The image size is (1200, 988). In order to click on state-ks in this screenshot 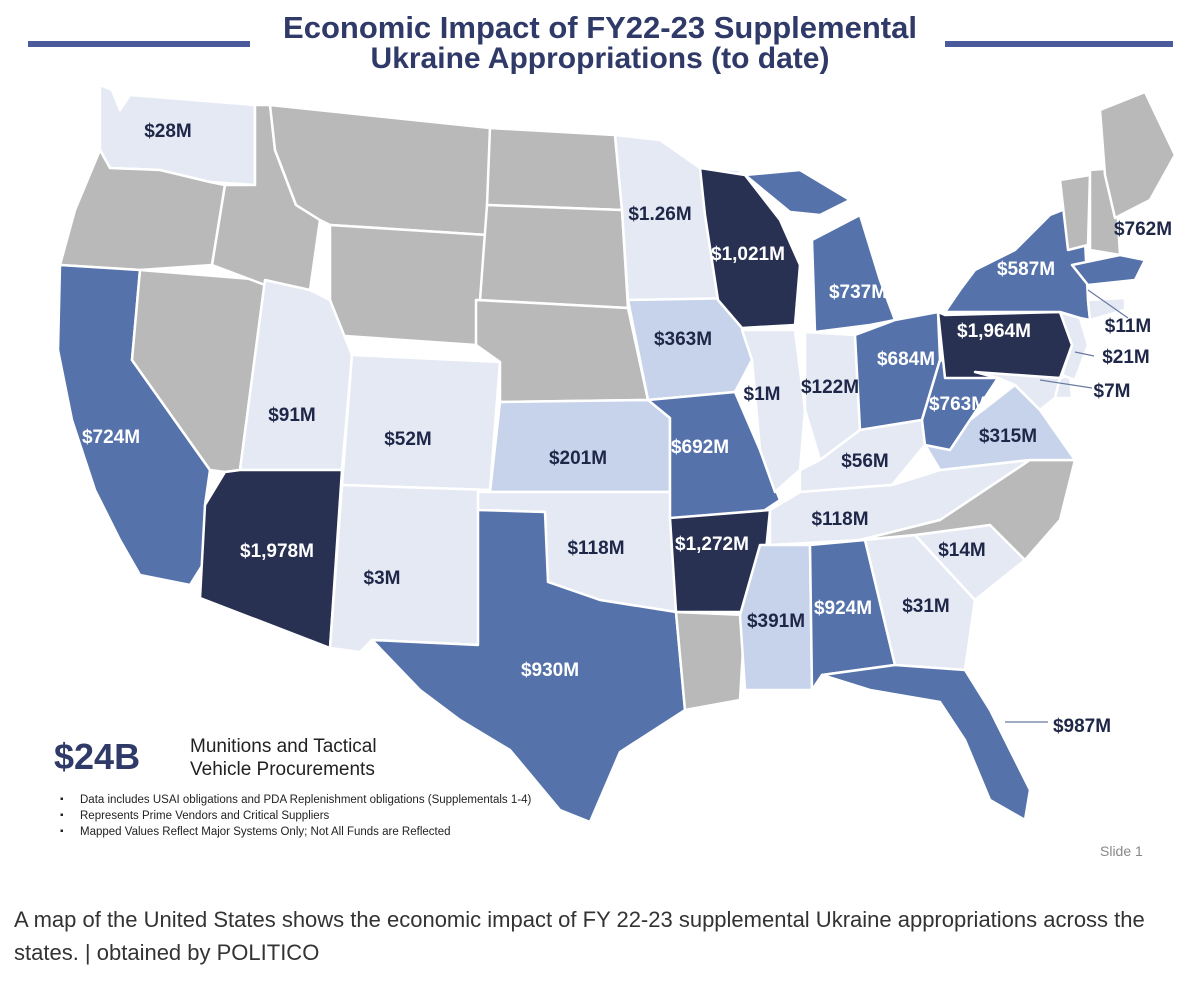, I will do `click(580, 446)`.